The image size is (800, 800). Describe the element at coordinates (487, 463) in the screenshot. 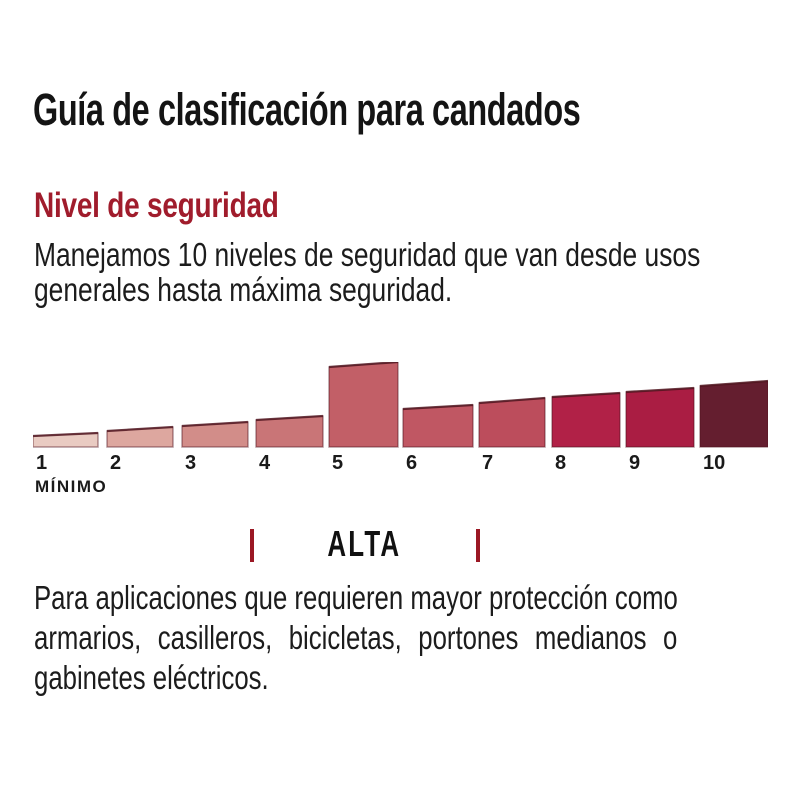

I see `bar-axis-label-7: 7` at that location.